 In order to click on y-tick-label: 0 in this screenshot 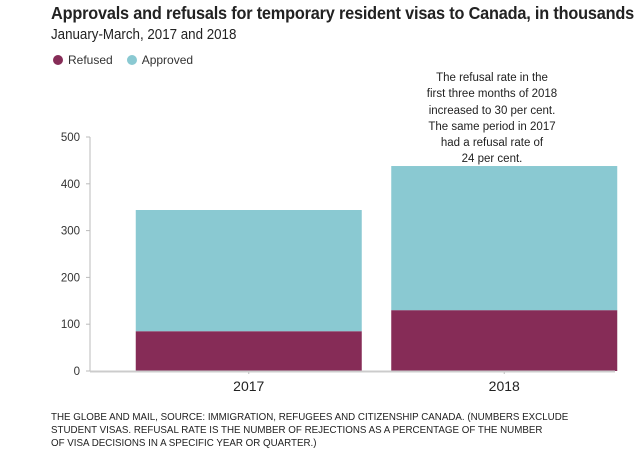, I will do `click(77, 372)`.